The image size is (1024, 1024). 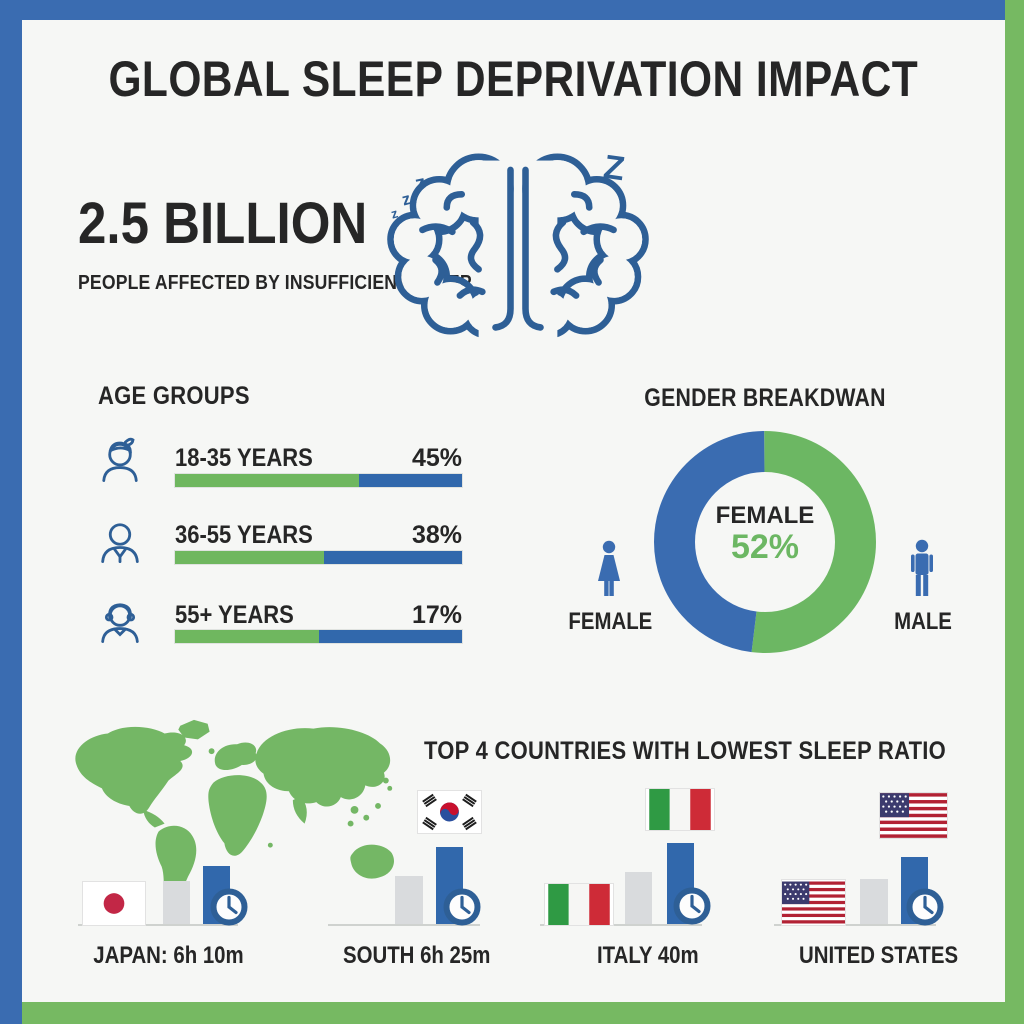 I want to click on frame-left-bar, so click(x=11, y=512).